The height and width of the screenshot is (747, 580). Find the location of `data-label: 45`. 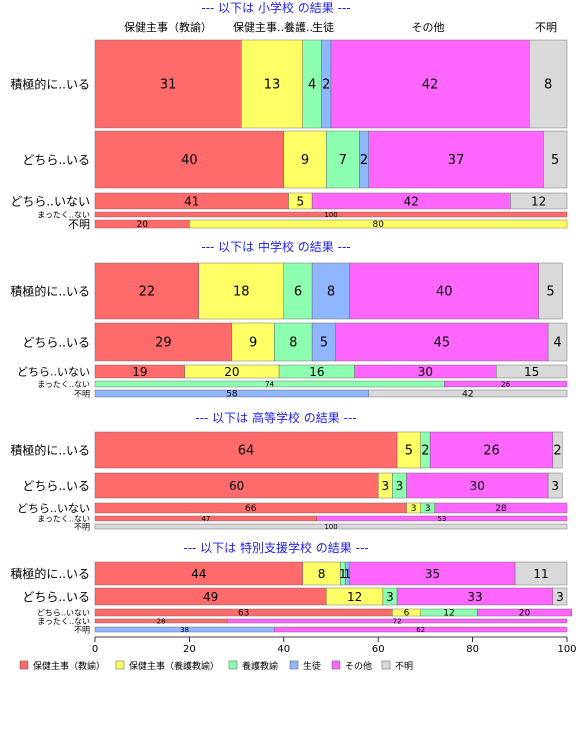

data-label: 45 is located at coordinates (442, 343).